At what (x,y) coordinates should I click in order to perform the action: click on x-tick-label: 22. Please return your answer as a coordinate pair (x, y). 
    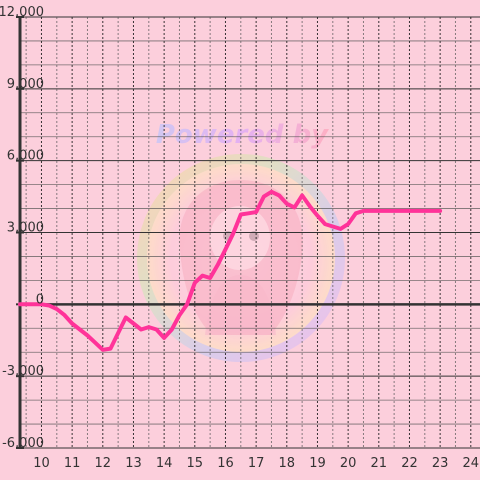
    Looking at the image, I should click on (409, 463).